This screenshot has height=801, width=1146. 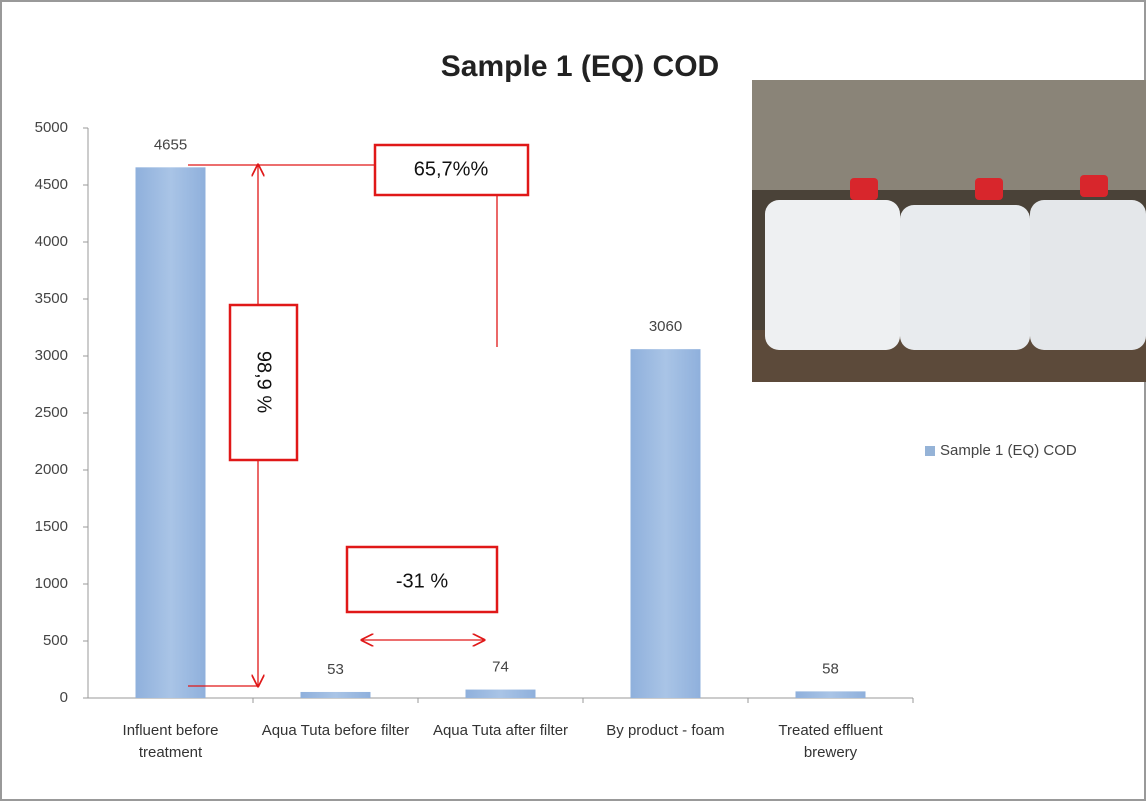 What do you see at coordinates (264, 382) in the screenshot?
I see `annotation: 98,9 %` at bounding box center [264, 382].